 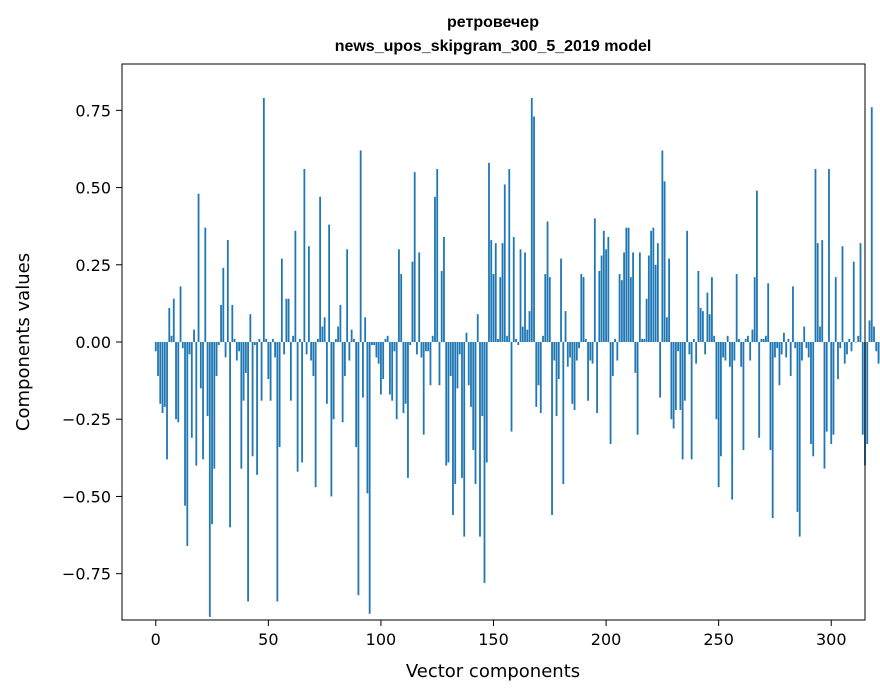 What do you see at coordinates (93, 110) in the screenshot?
I see `y-tick-label: 0.75` at bounding box center [93, 110].